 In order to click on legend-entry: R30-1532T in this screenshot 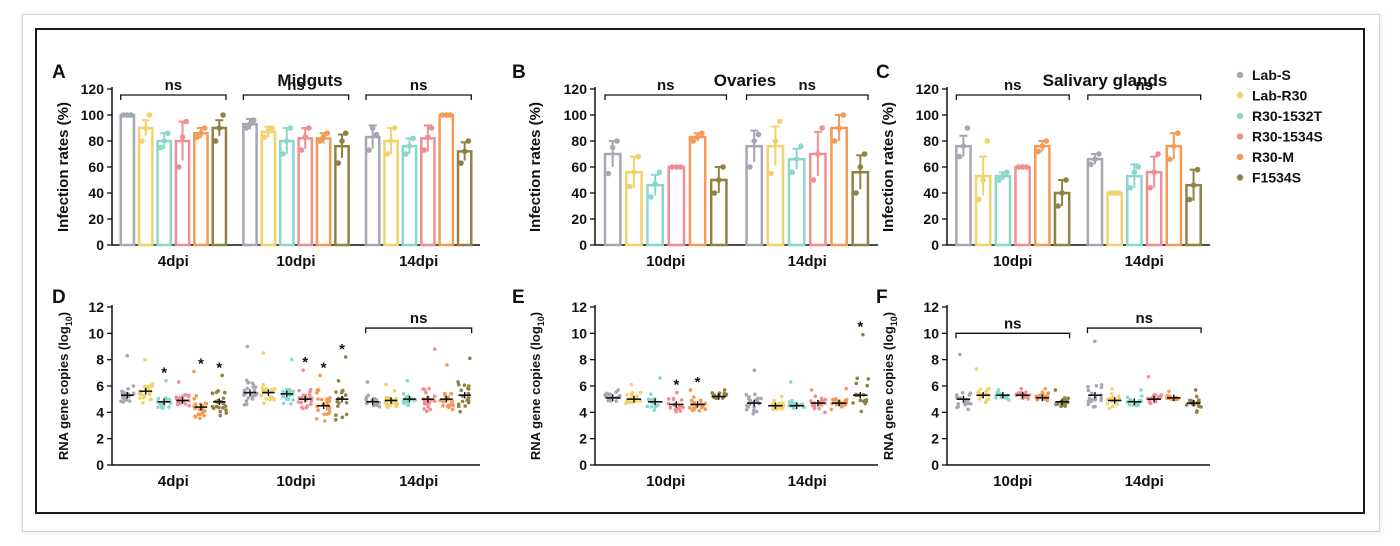, I will do `click(1287, 116)`.